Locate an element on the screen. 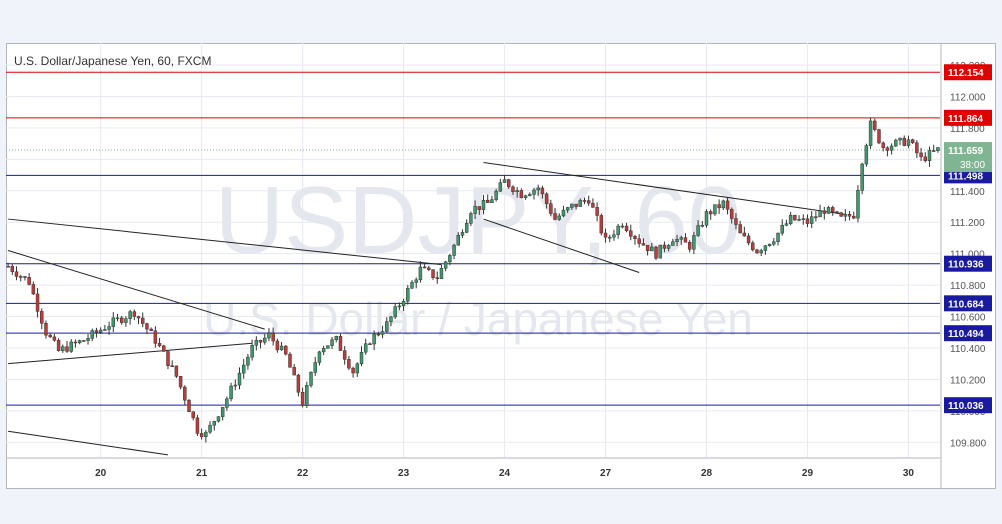 Image resolution: width=1002 pixels, height=524 pixels. time-tick-label: 28 is located at coordinates (707, 473).